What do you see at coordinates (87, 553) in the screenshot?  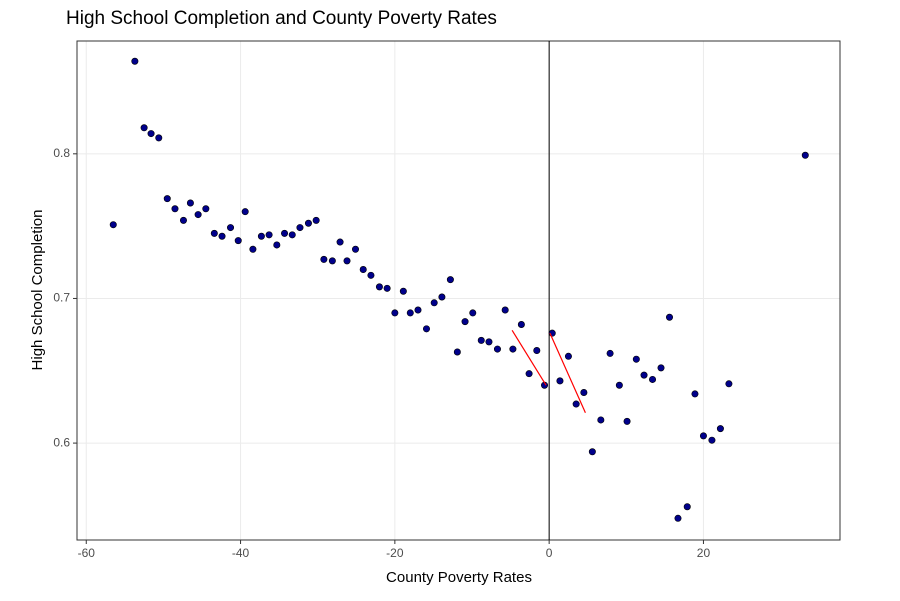 I see `x-tick-label: -60` at bounding box center [87, 553].